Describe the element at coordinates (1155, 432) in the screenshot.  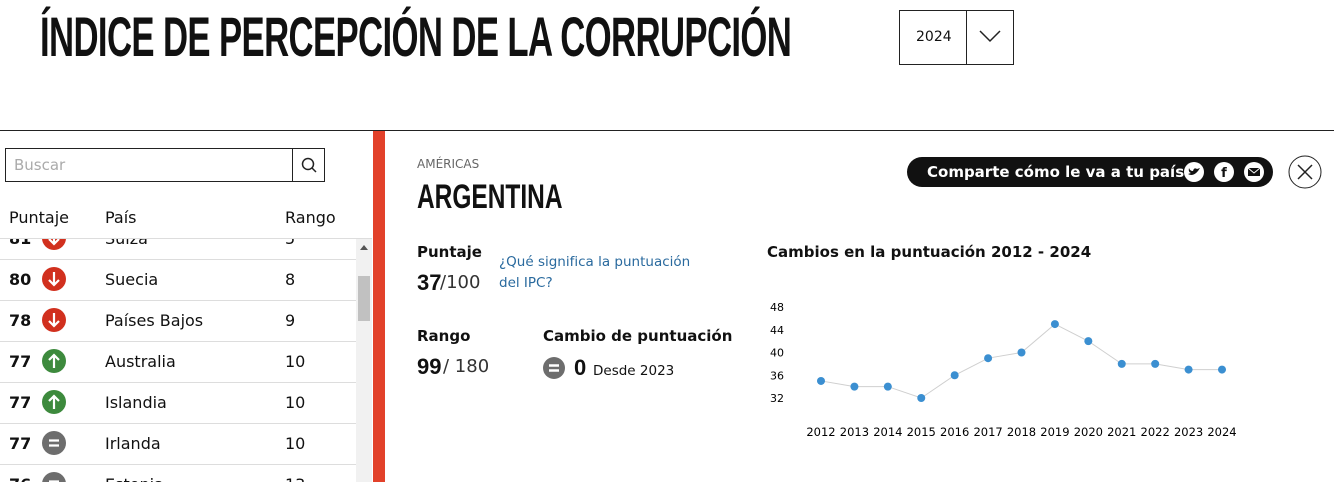
I see `x-tick-label: 2022` at that location.